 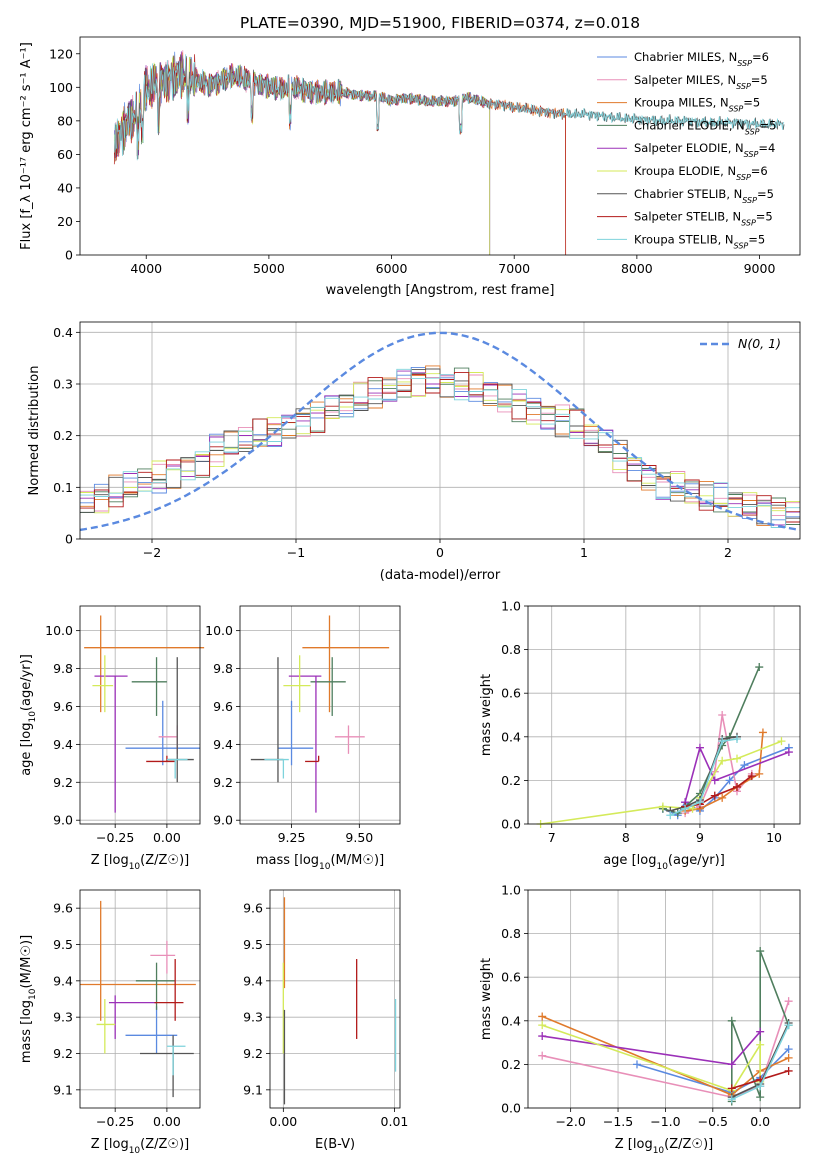 What do you see at coordinates (26, 682) in the screenshot?
I see `age-vs-z-ylabel-end: (age/yr)]` at bounding box center [26, 682].